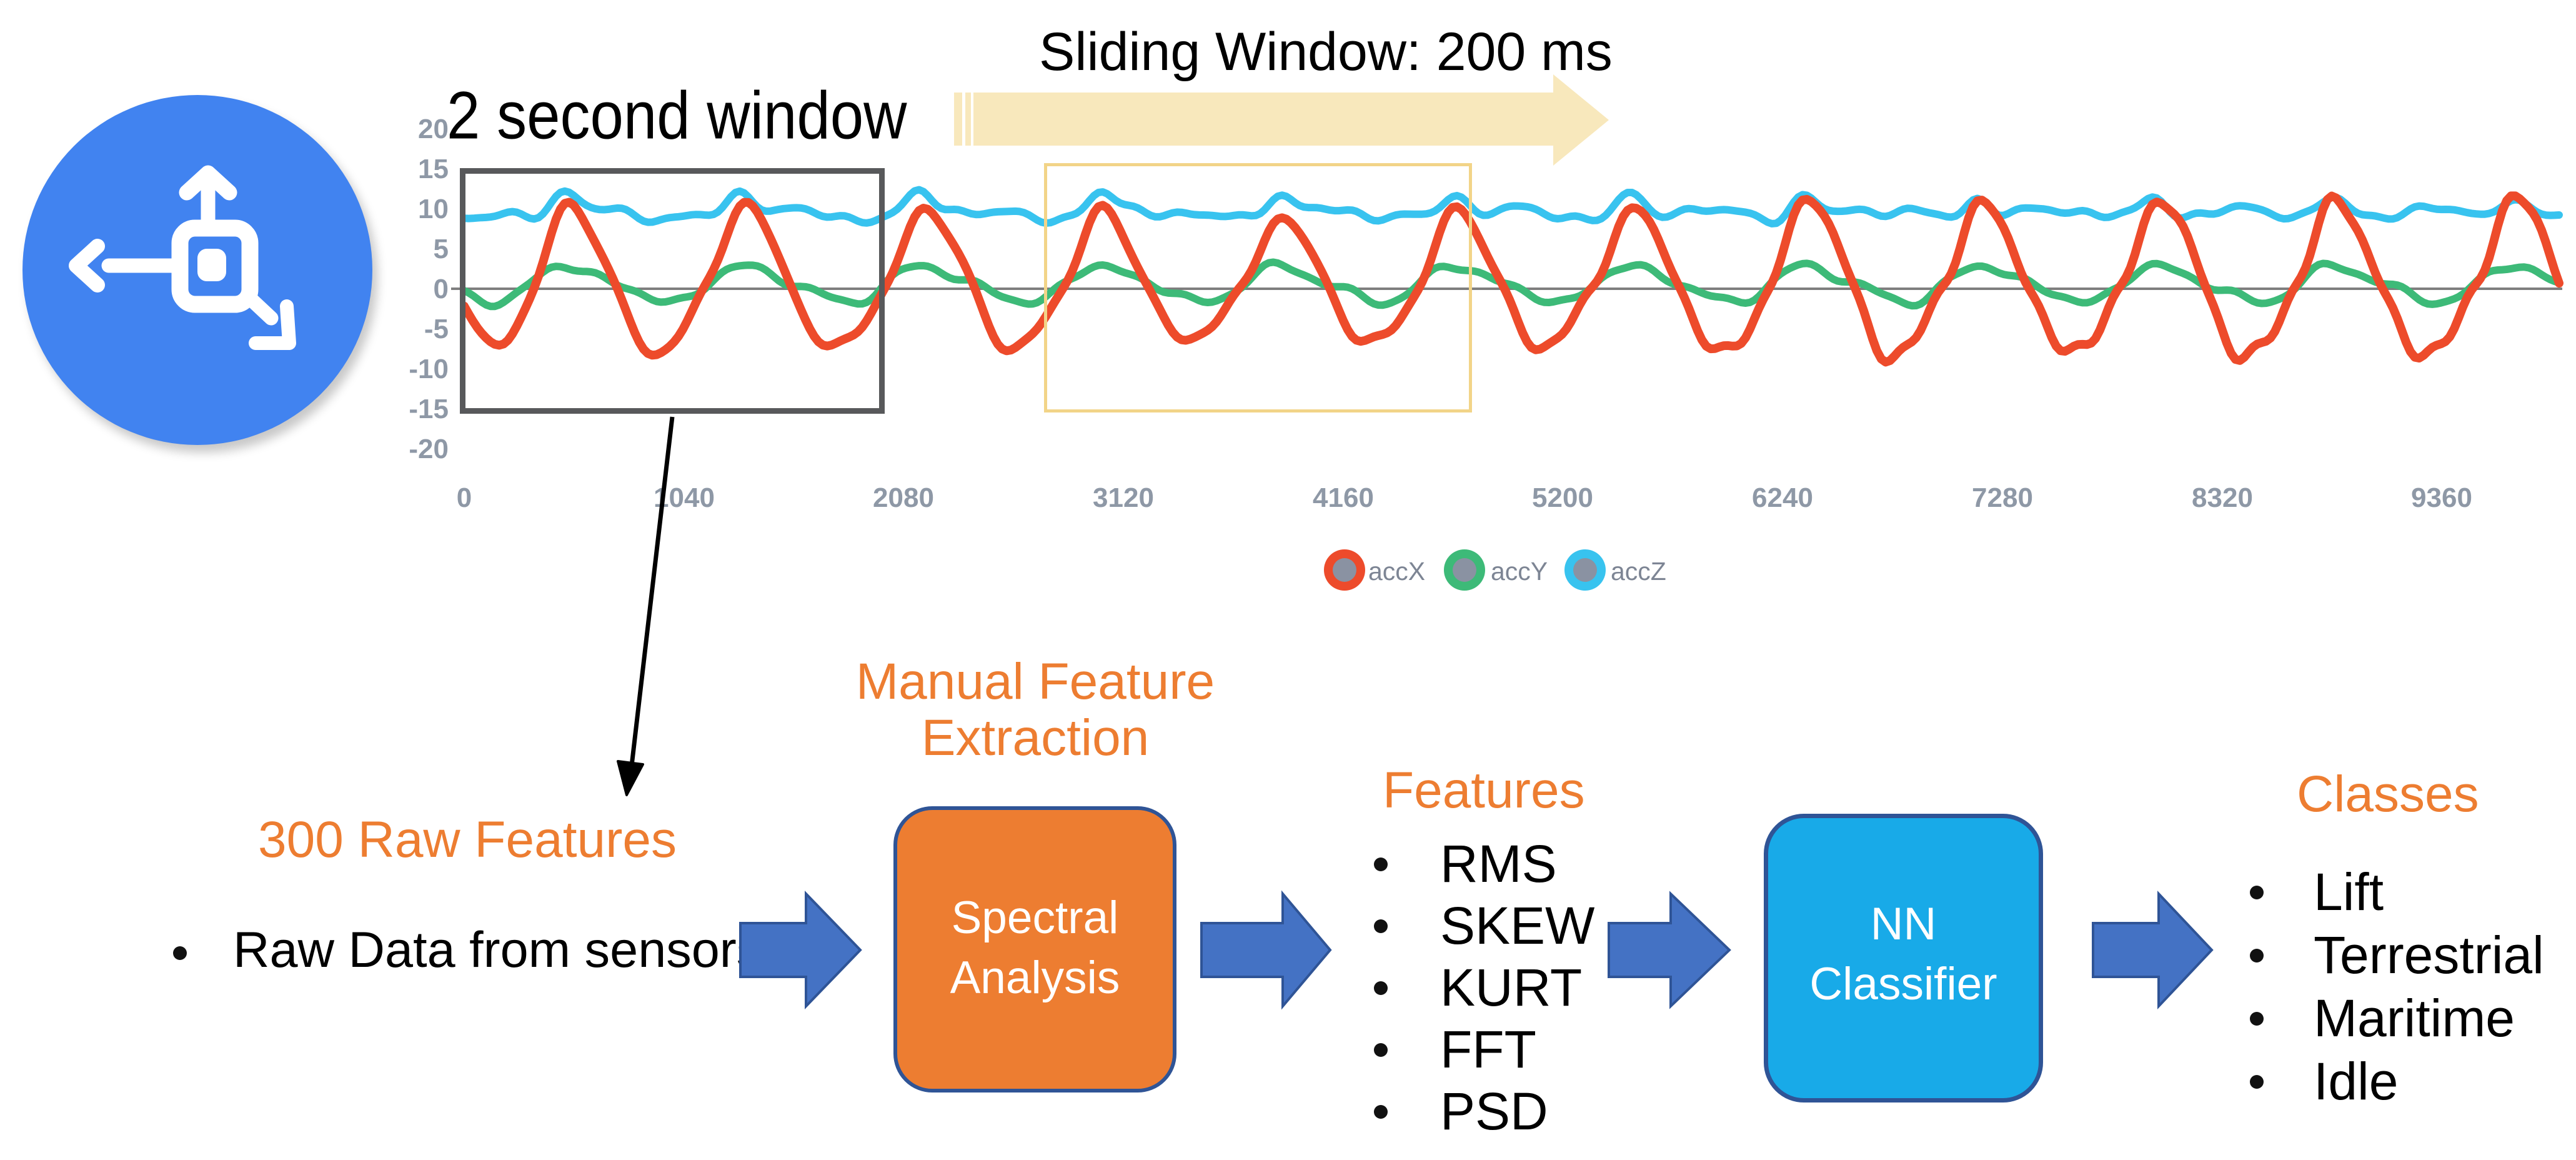 The image size is (2576, 1160). What do you see at coordinates (2441, 497) in the screenshot?
I see `svg-text: 9360` at bounding box center [2441, 497].